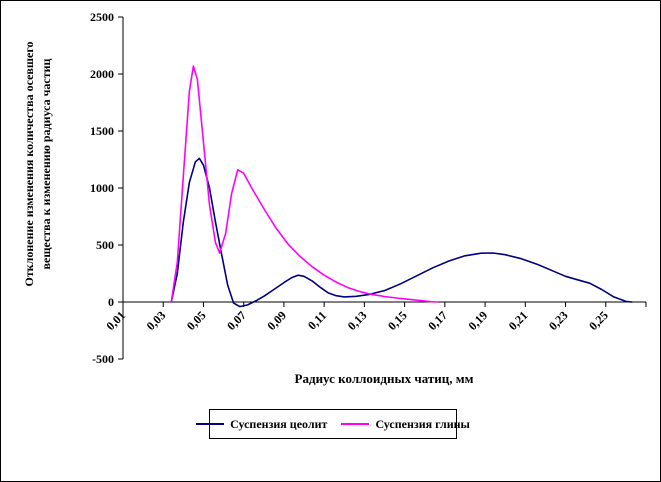  I want to click on x-tick-label: 0,23, so click(558, 320).